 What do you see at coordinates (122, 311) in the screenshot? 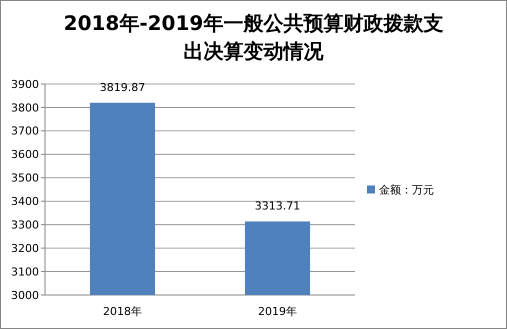
I see `x-tick-label: 2018年` at bounding box center [122, 311].